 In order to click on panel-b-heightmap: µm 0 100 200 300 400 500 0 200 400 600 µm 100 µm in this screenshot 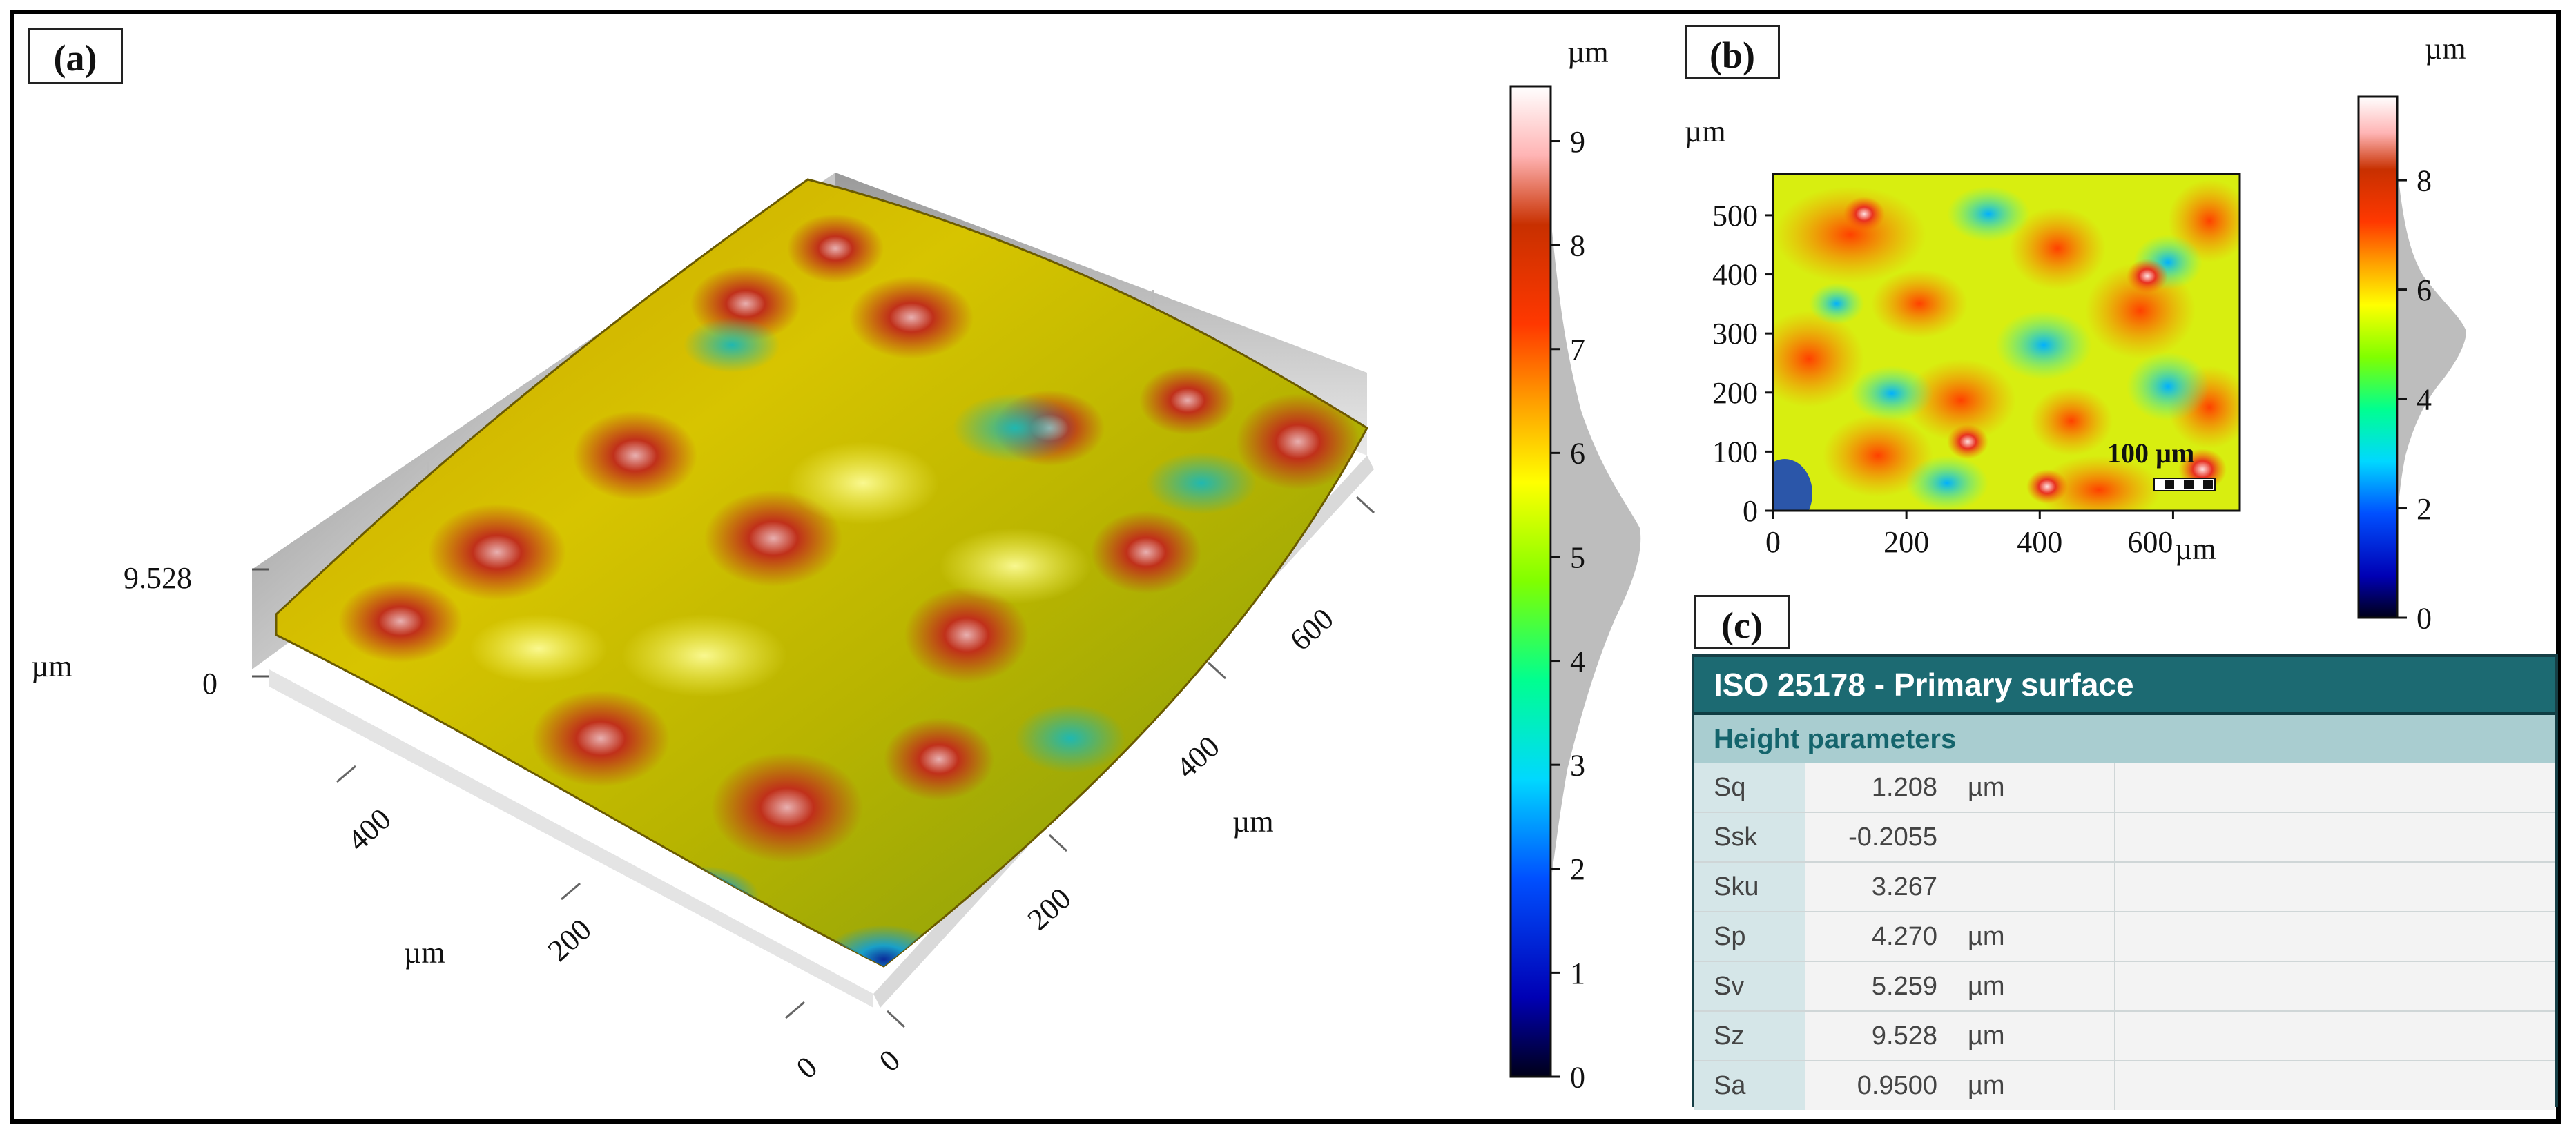, I will do `click(1963, 340)`.